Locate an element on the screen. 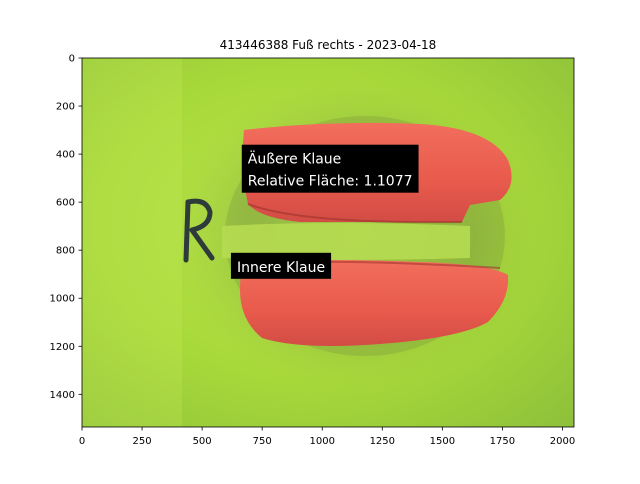 The width and height of the screenshot is (640, 484). y-axis: 0 200 400 600 800 1000 1200 1400 is located at coordinates (66, 227).